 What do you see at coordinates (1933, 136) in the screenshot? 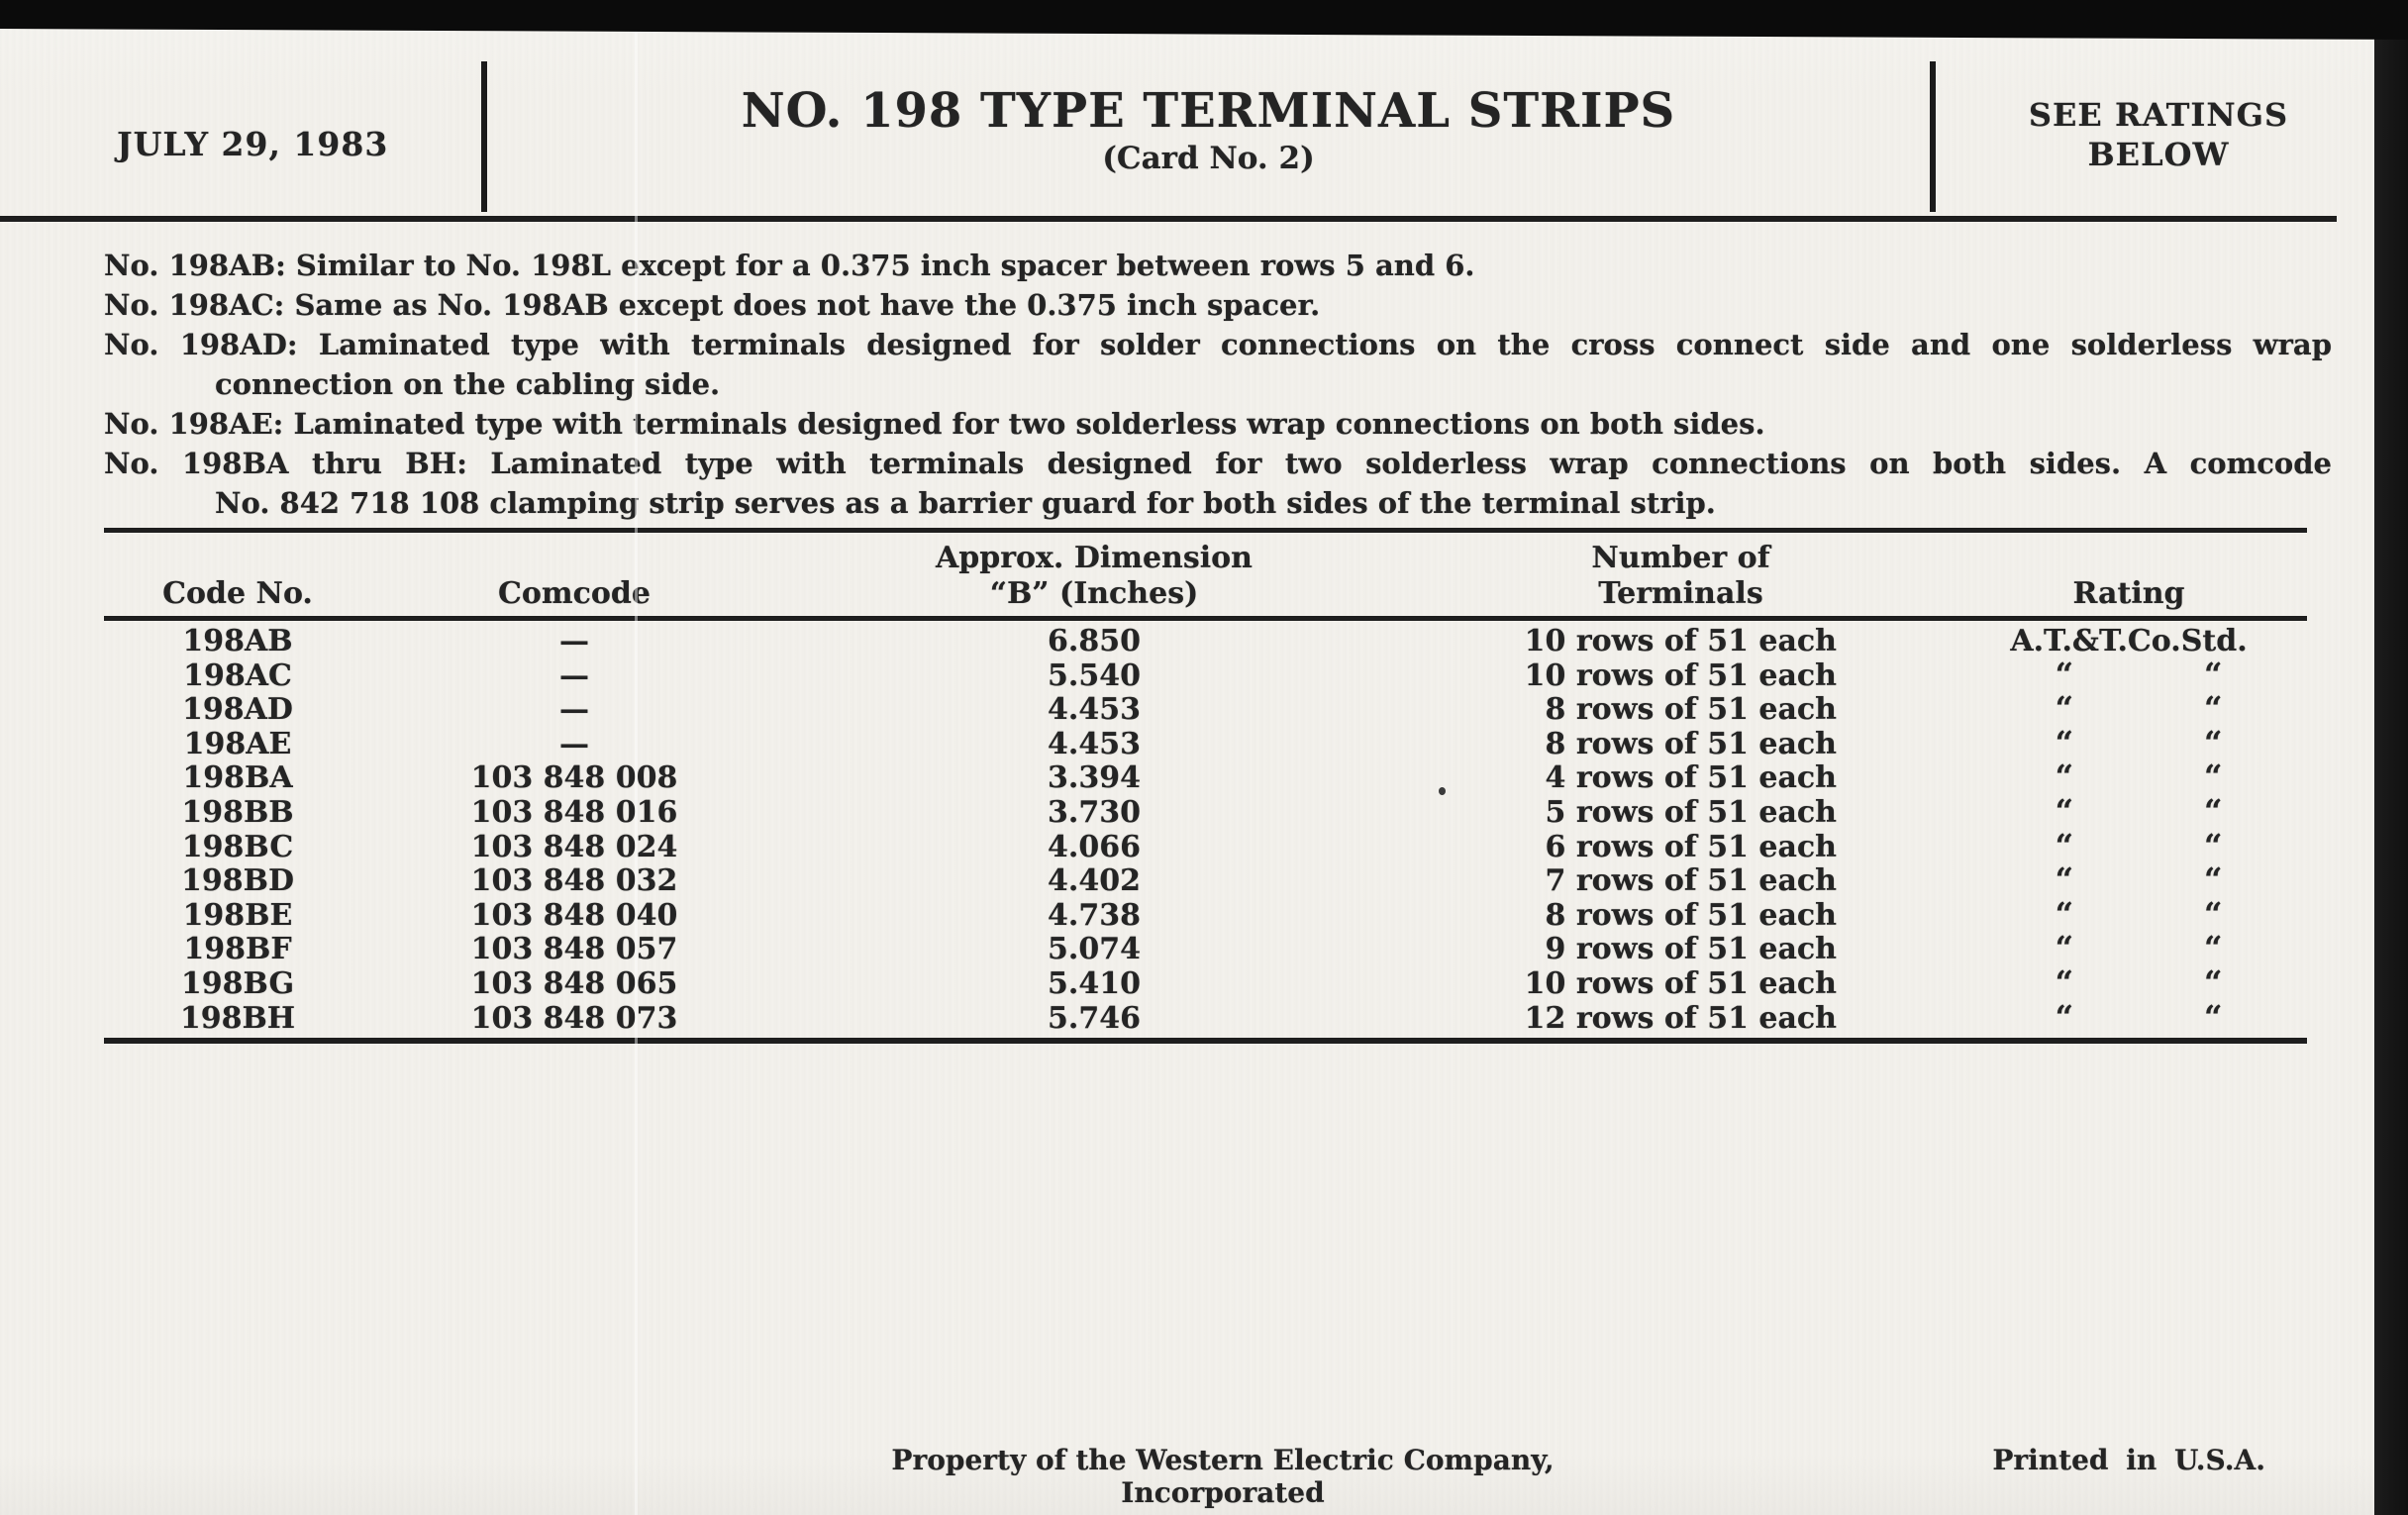
I see `header-divider-right` at bounding box center [1933, 136].